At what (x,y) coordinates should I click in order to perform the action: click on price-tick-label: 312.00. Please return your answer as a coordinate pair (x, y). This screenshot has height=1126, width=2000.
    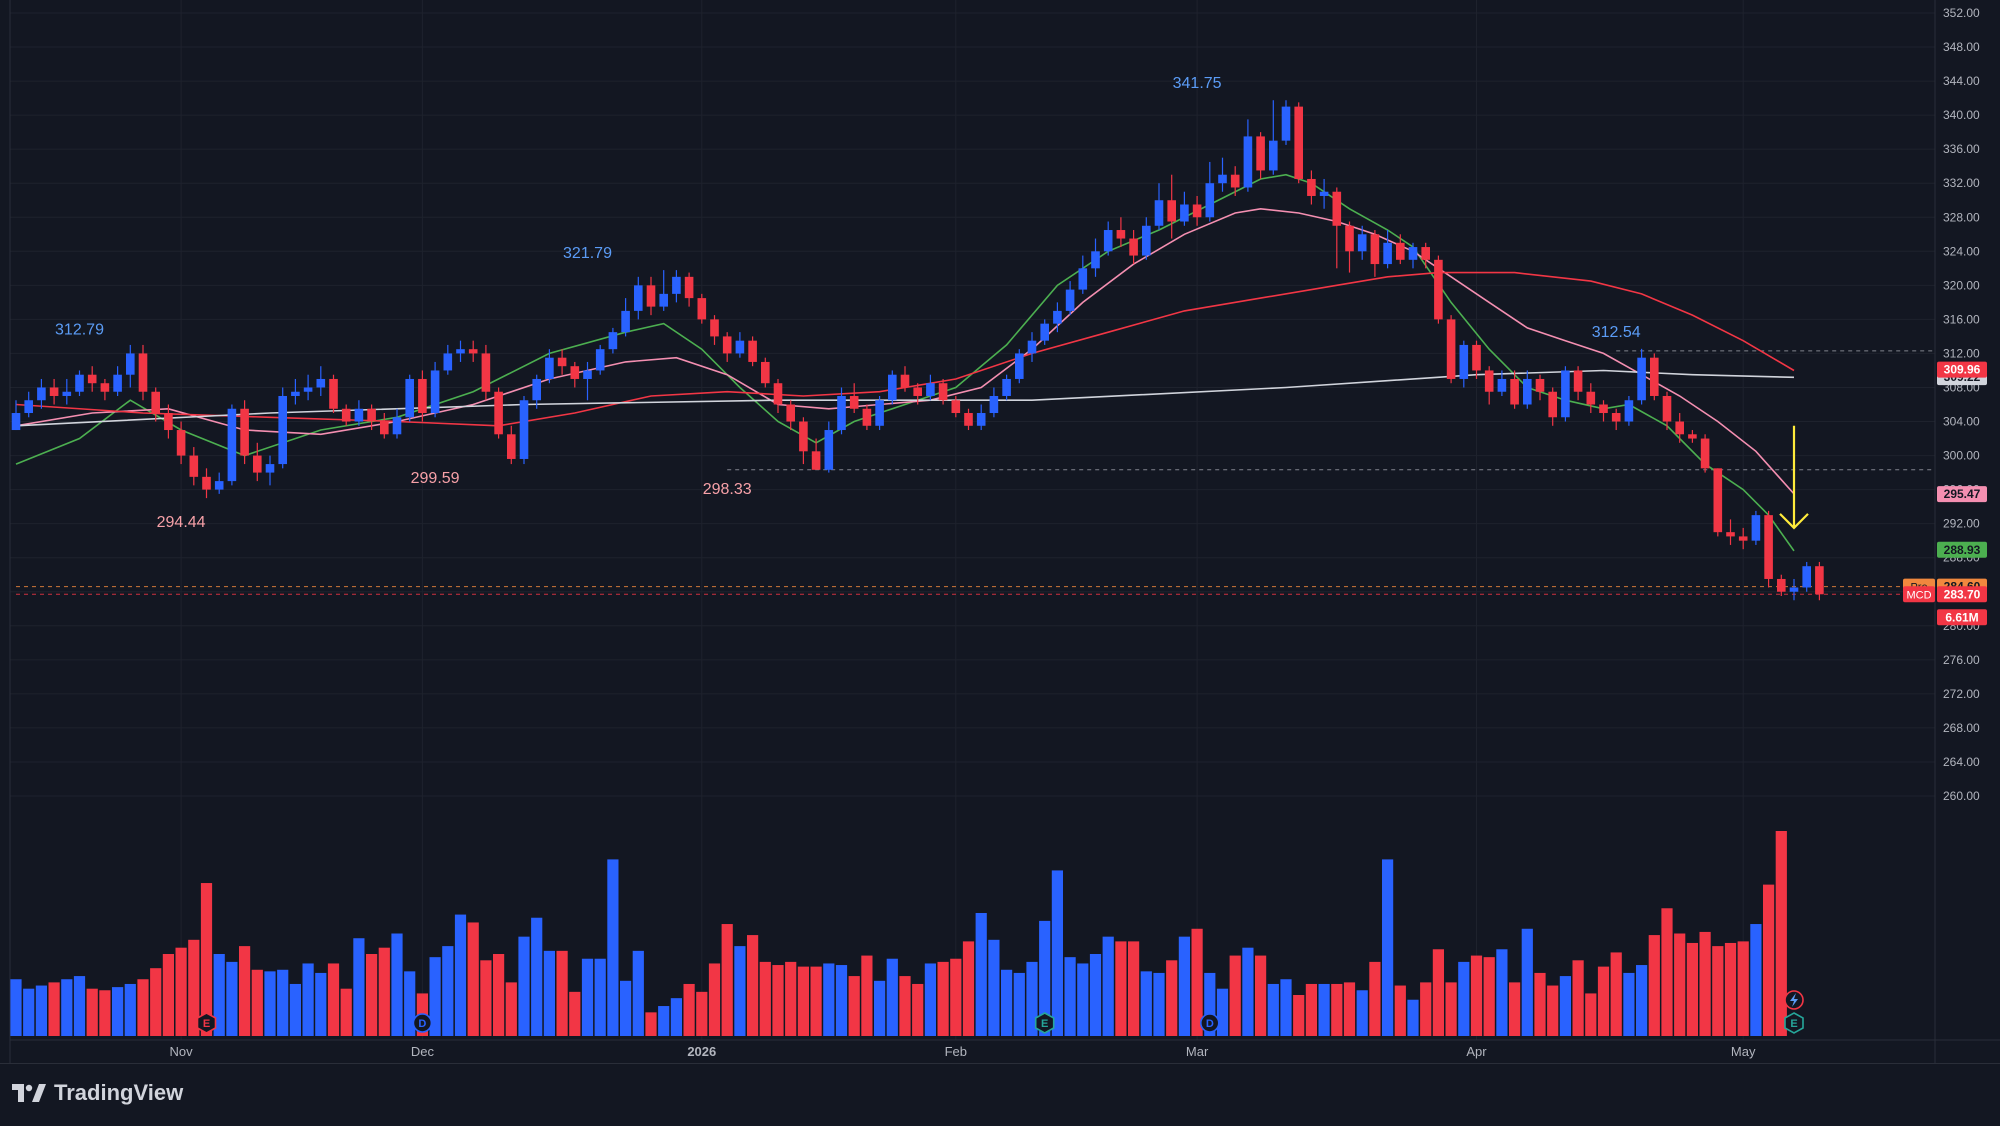
    Looking at the image, I should click on (1961, 353).